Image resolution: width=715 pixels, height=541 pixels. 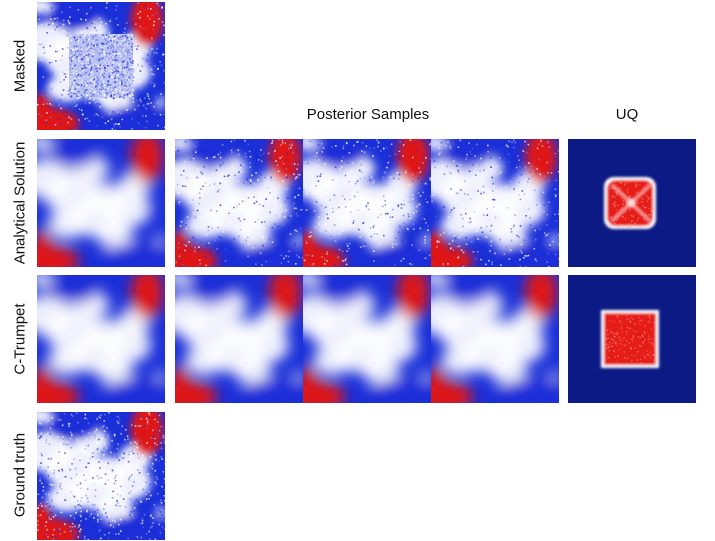 What do you see at coordinates (101, 339) in the screenshot?
I see `ctrumpet-mean-image` at bounding box center [101, 339].